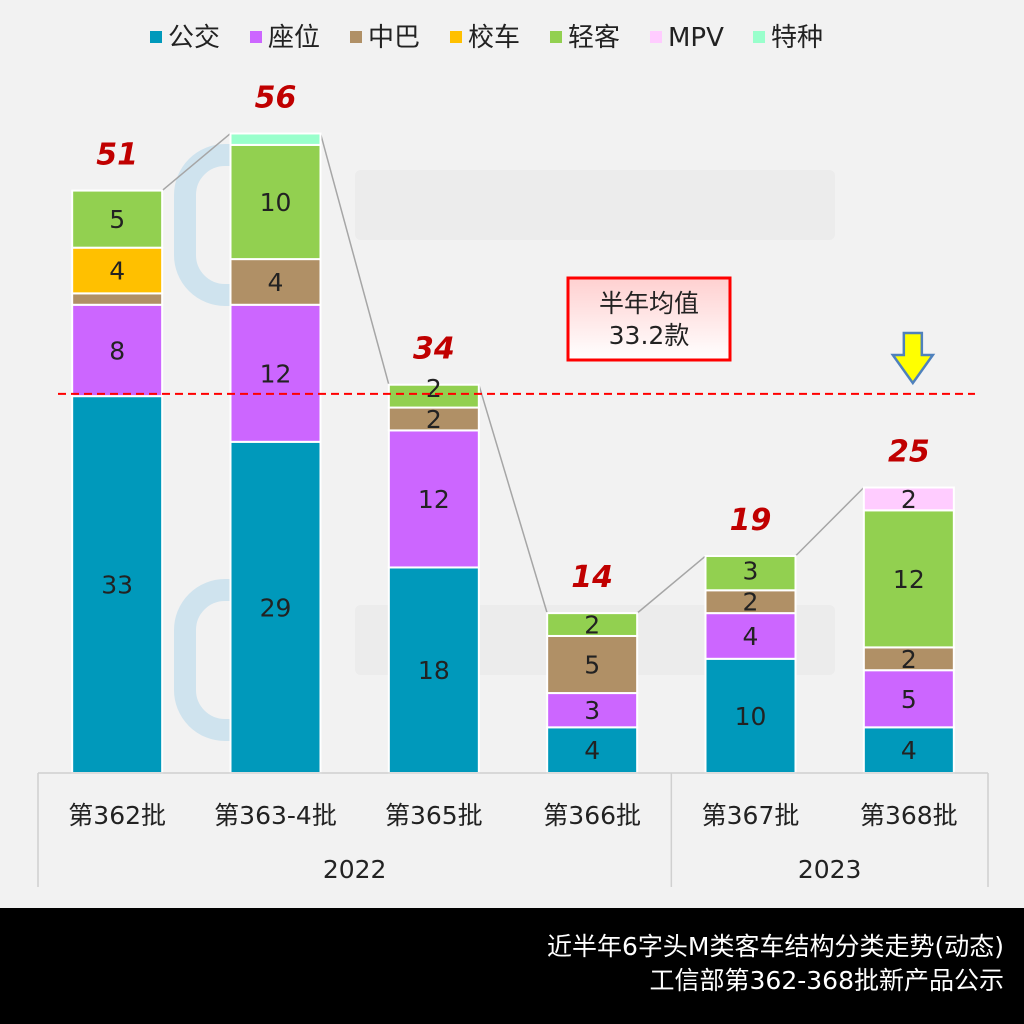 The width and height of the screenshot is (1024, 1024). Describe the element at coordinates (751, 815) in the screenshot. I see `x-tick-label: 第367批` at that location.